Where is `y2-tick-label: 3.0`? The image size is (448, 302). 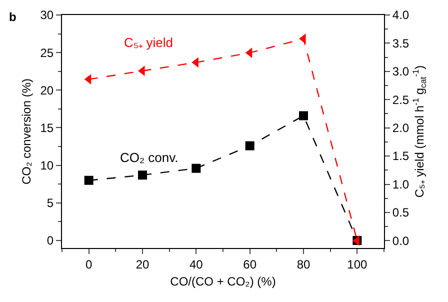 y2-tick-label: 3.0 is located at coordinates (401, 71).